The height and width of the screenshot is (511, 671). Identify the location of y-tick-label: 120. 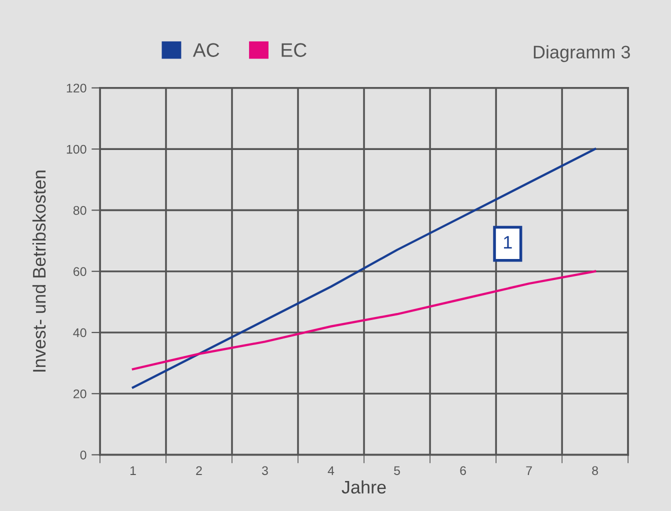
(76, 88).